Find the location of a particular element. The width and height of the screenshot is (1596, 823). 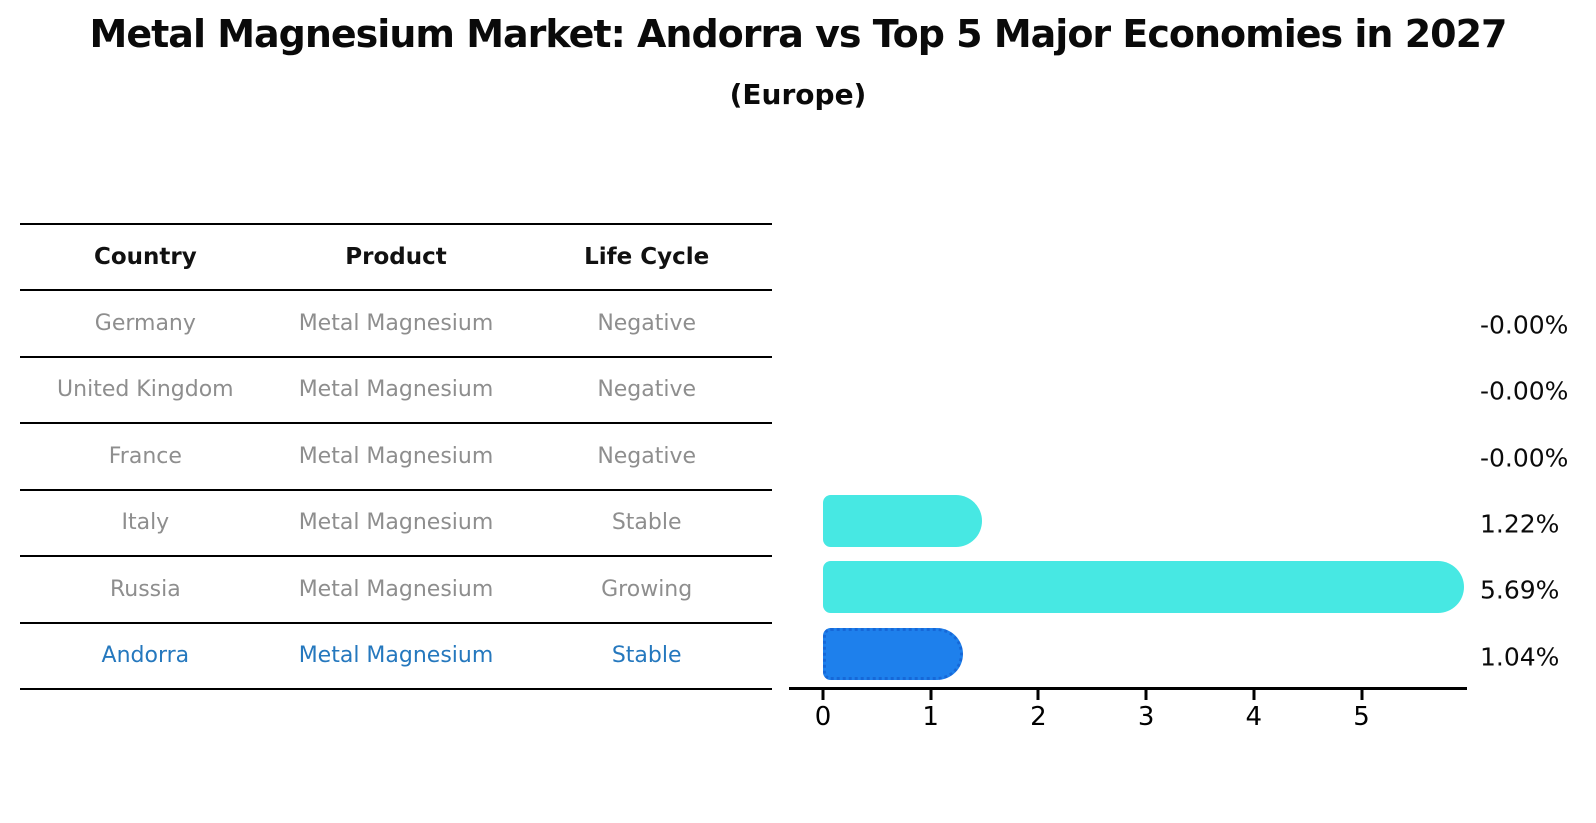

table-row-italy: Italy Metal Magnesium Stable is located at coordinates (396, 524).